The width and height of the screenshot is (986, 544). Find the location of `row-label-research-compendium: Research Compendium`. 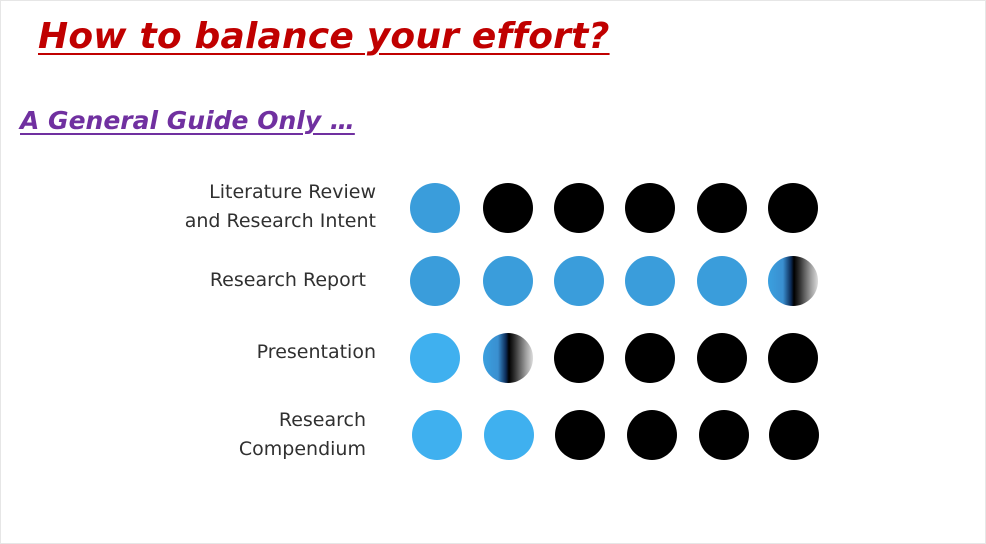

row-label-research-compendium: Research Compendium is located at coordinates (216, 435).